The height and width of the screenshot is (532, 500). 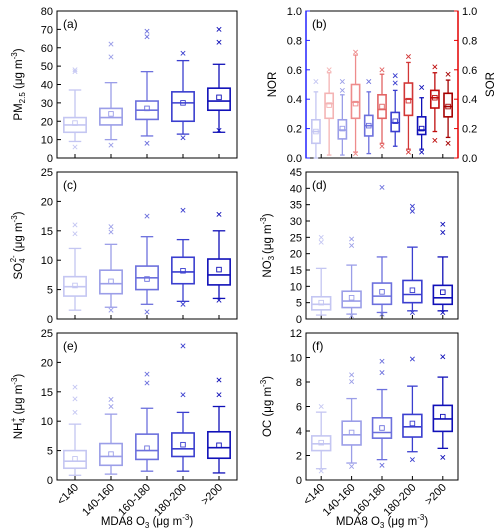 I want to click on panel-a: 0 10 20 30 40 50 60 70 80 (a) PM2.5 (μg m-3), so click(x=124, y=85).